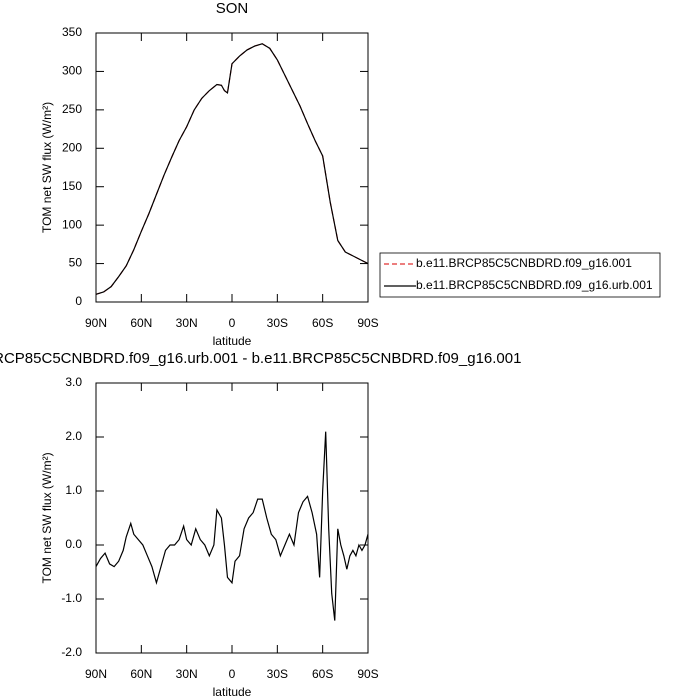 This screenshot has width=700, height=700. I want to click on y-tick-label: 350, so click(72, 32).